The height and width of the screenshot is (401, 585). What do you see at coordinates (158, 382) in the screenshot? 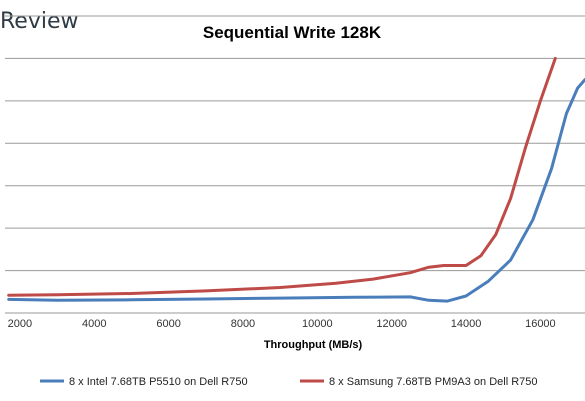
I see `legend-label: 8 x Intel 7.68TB P5510 on Dell R750` at bounding box center [158, 382].